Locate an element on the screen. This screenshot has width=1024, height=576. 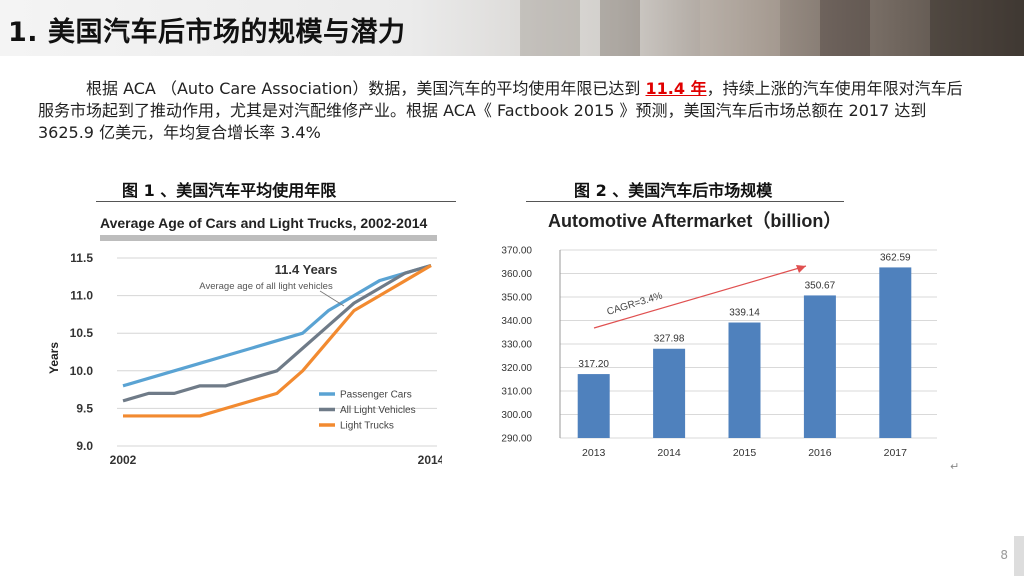
chart2-data-label: 350.67 is located at coordinates (820, 285).